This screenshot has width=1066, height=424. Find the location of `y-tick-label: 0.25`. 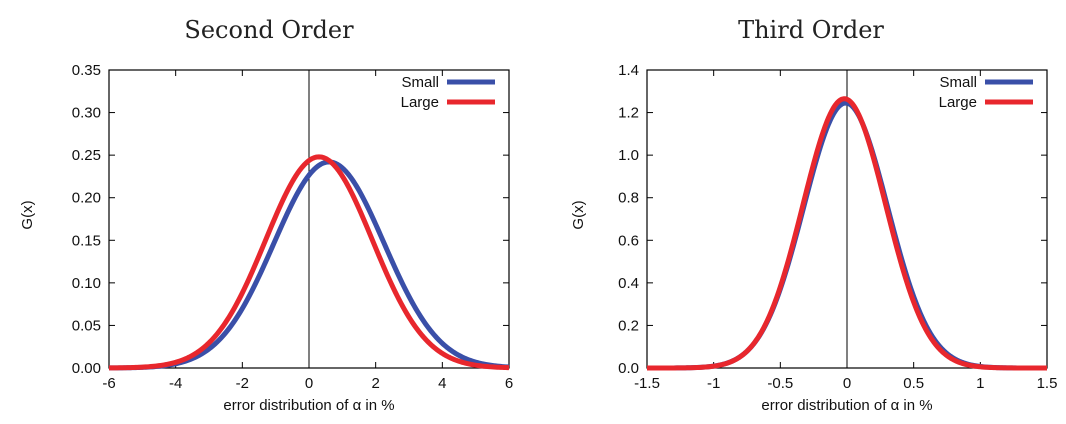

y-tick-label: 0.25 is located at coordinates (86, 155).